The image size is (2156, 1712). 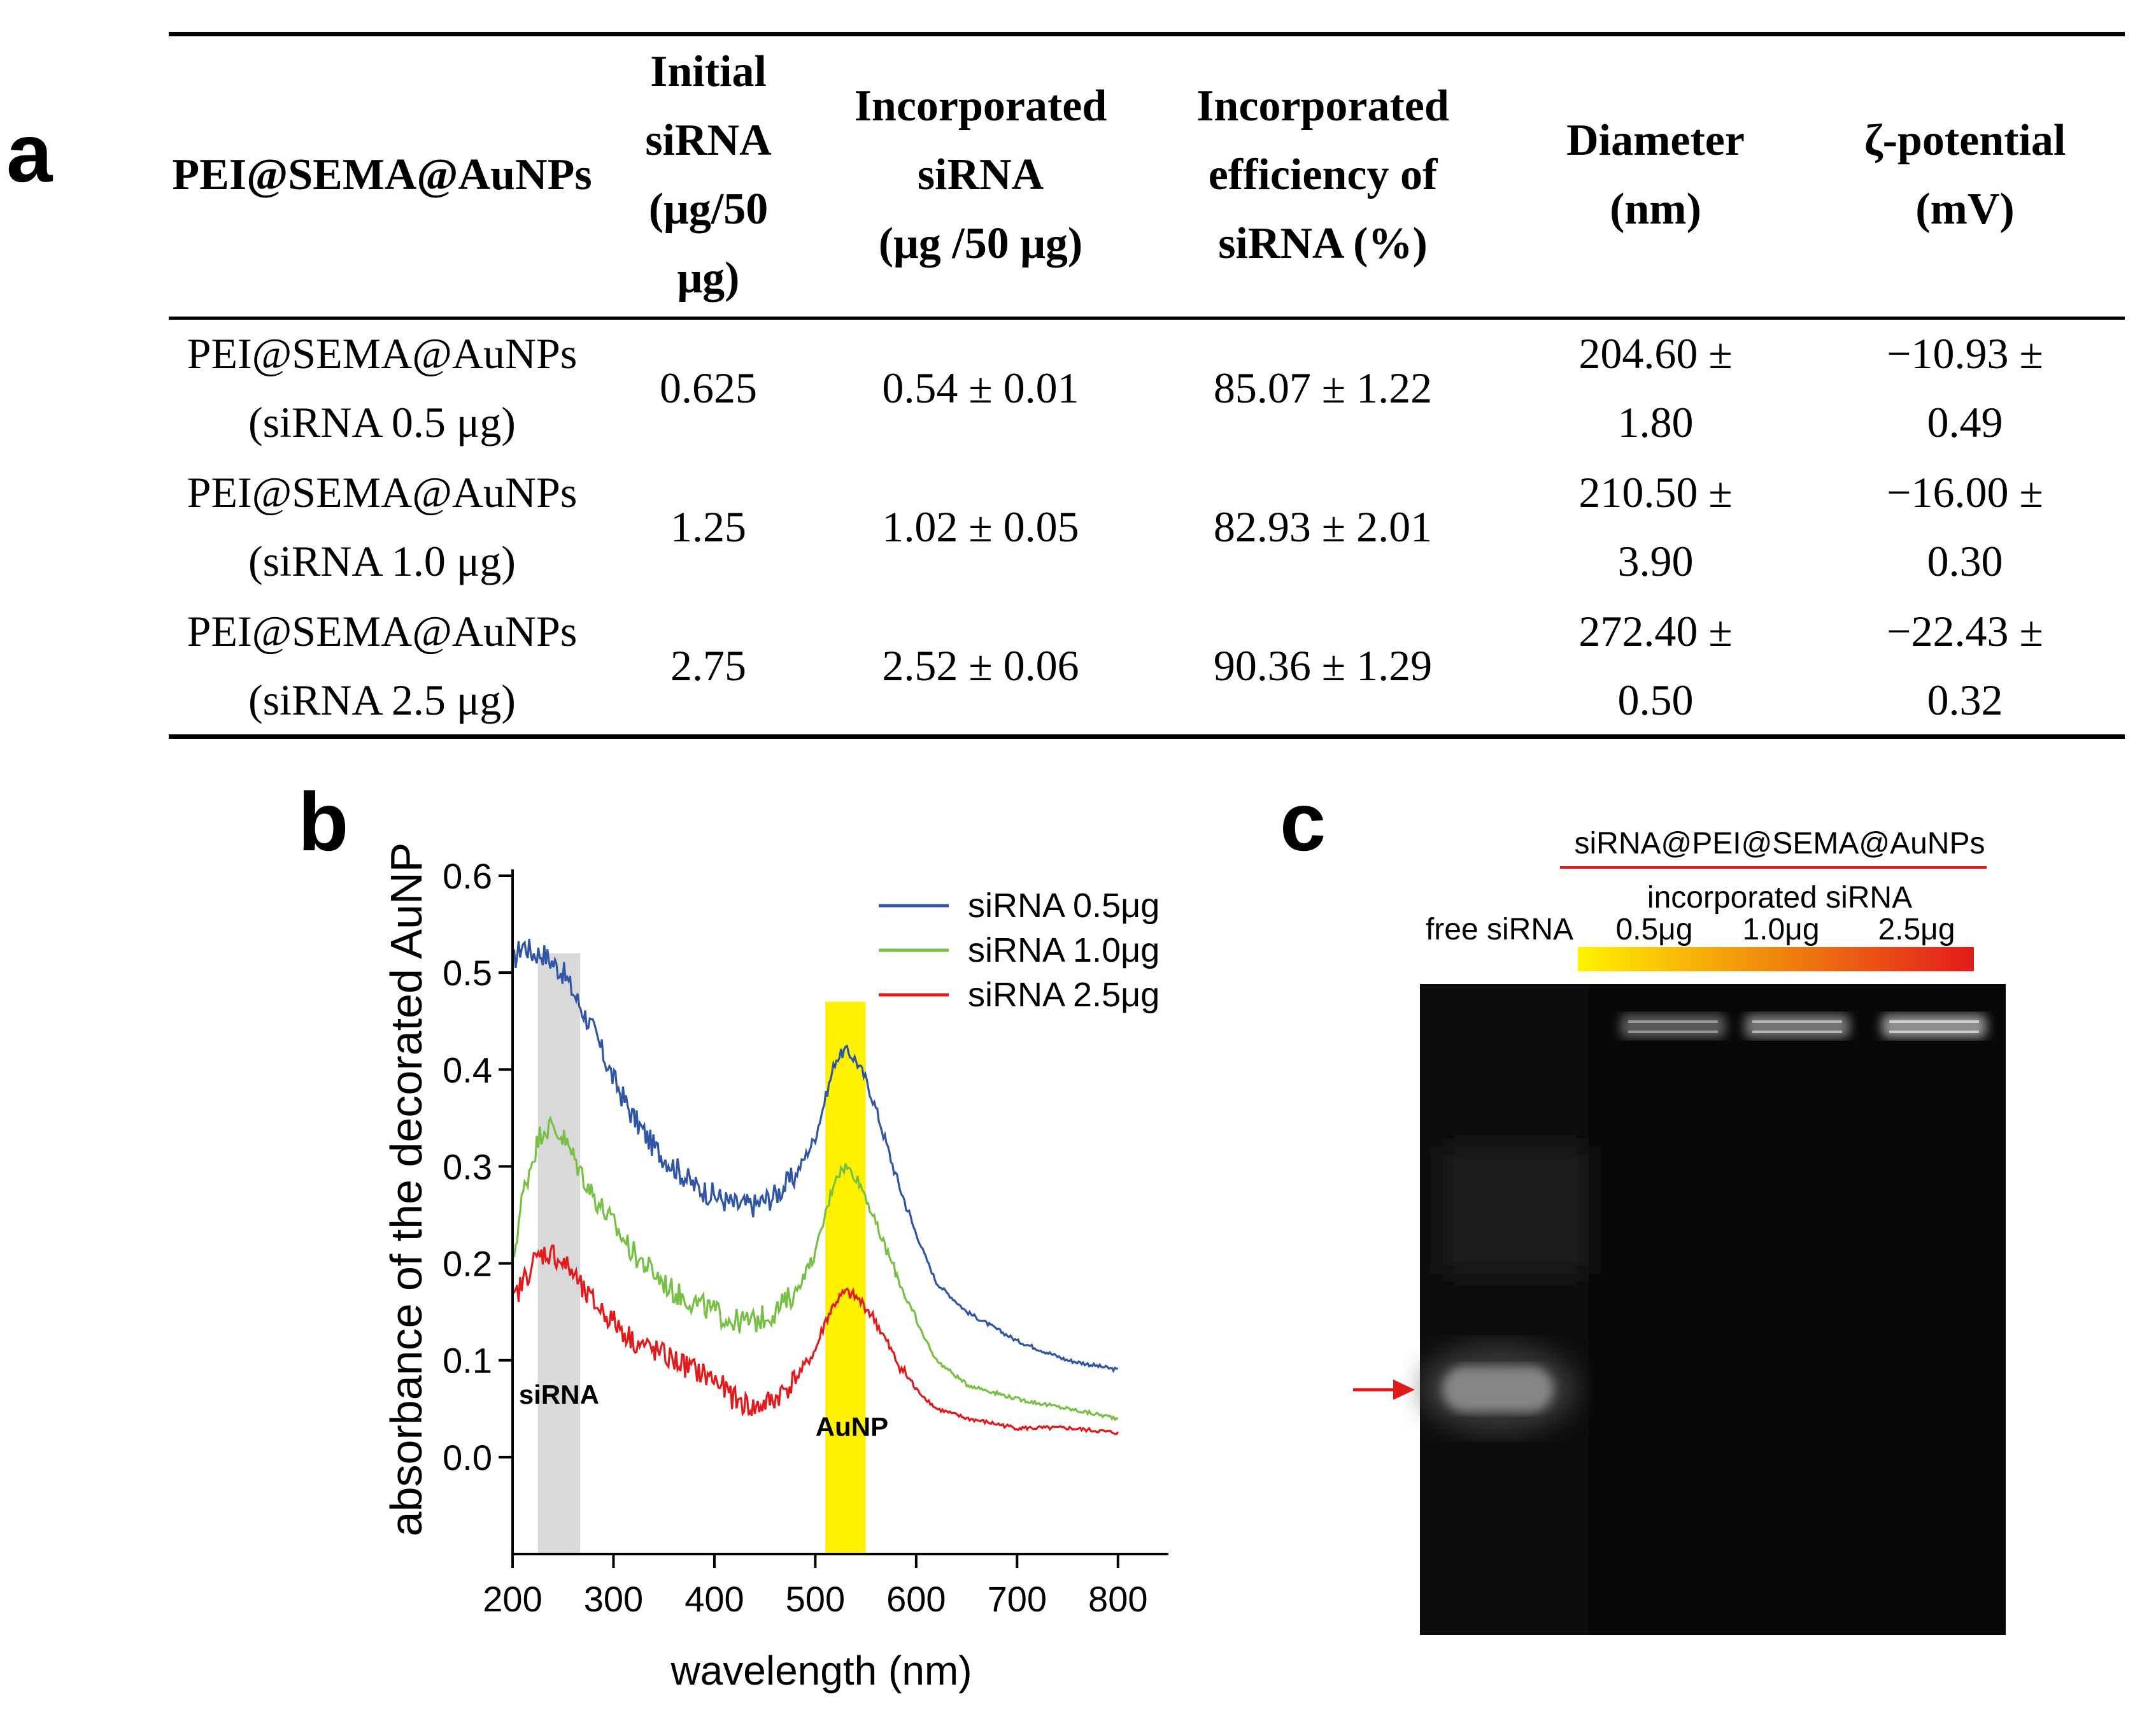 What do you see at coordinates (1965, 561) in the screenshot?
I see `table-cell-text-line: 0.30` at bounding box center [1965, 561].